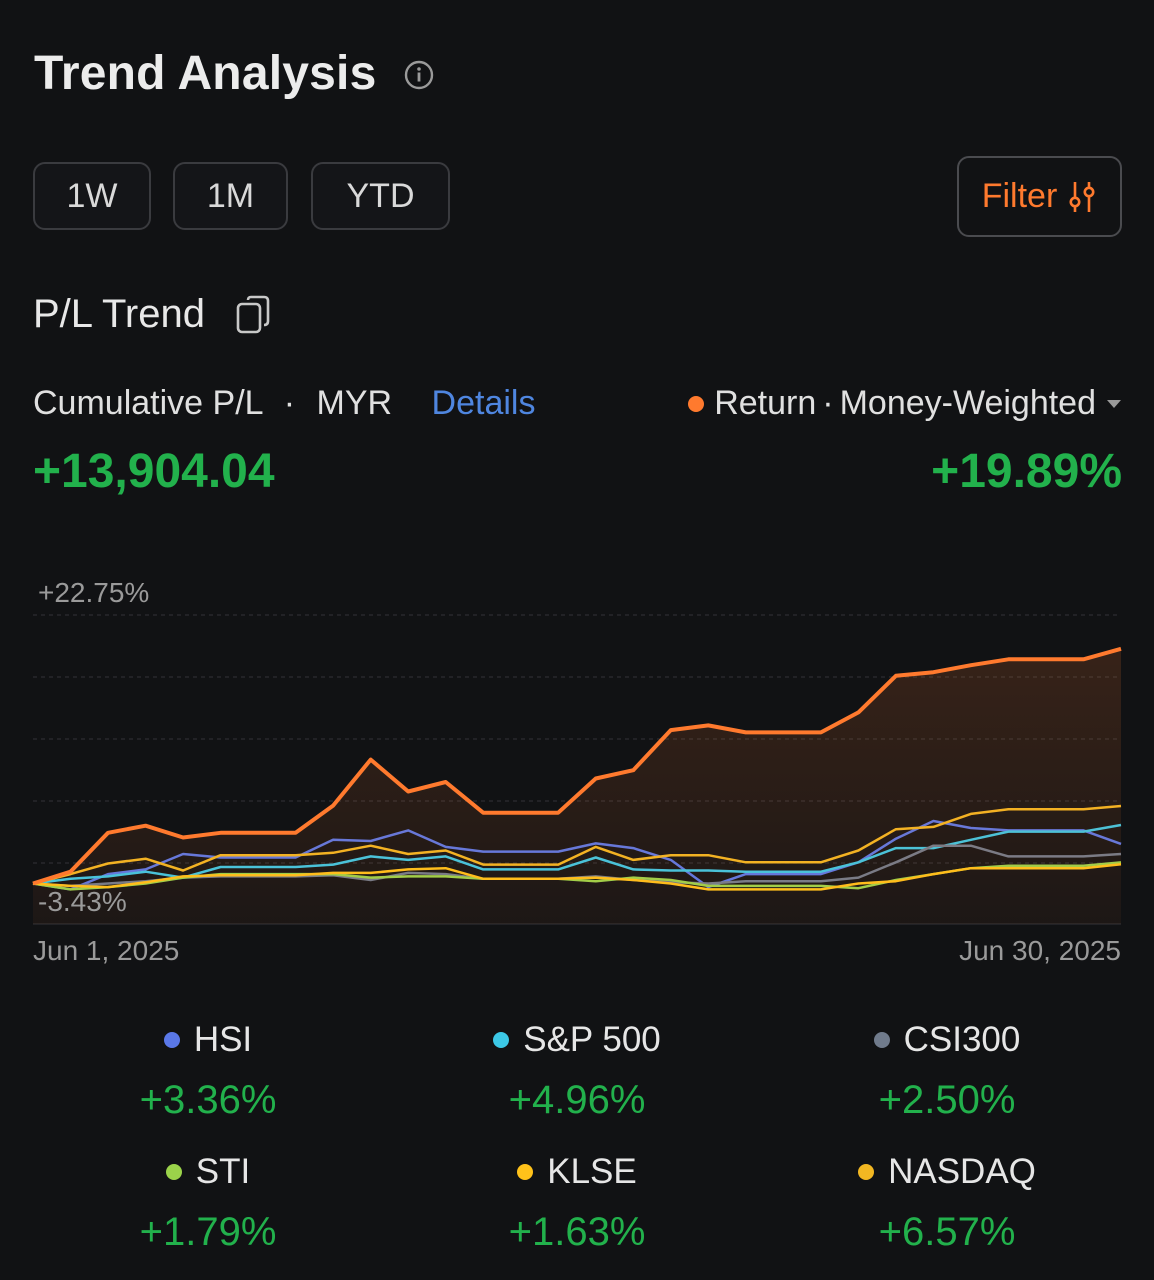  Describe the element at coordinates (1082, 196) in the screenshot. I see `sliders-icon` at that location.